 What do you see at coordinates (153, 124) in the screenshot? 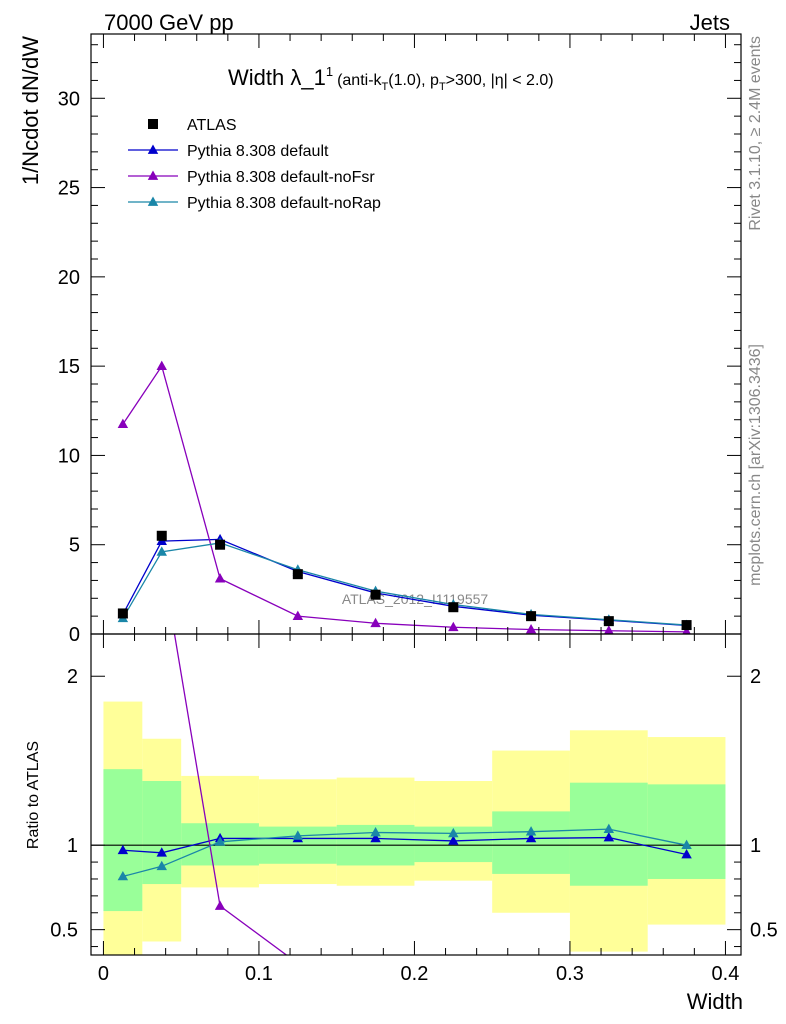
I see `legend-marker-atlas` at bounding box center [153, 124].